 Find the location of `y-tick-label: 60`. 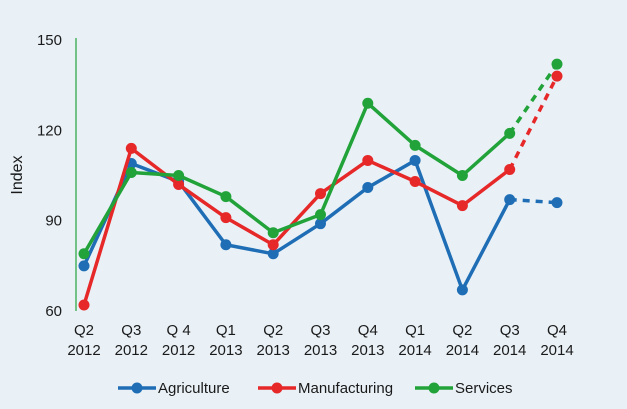

y-tick-label: 60 is located at coordinates (53, 311).